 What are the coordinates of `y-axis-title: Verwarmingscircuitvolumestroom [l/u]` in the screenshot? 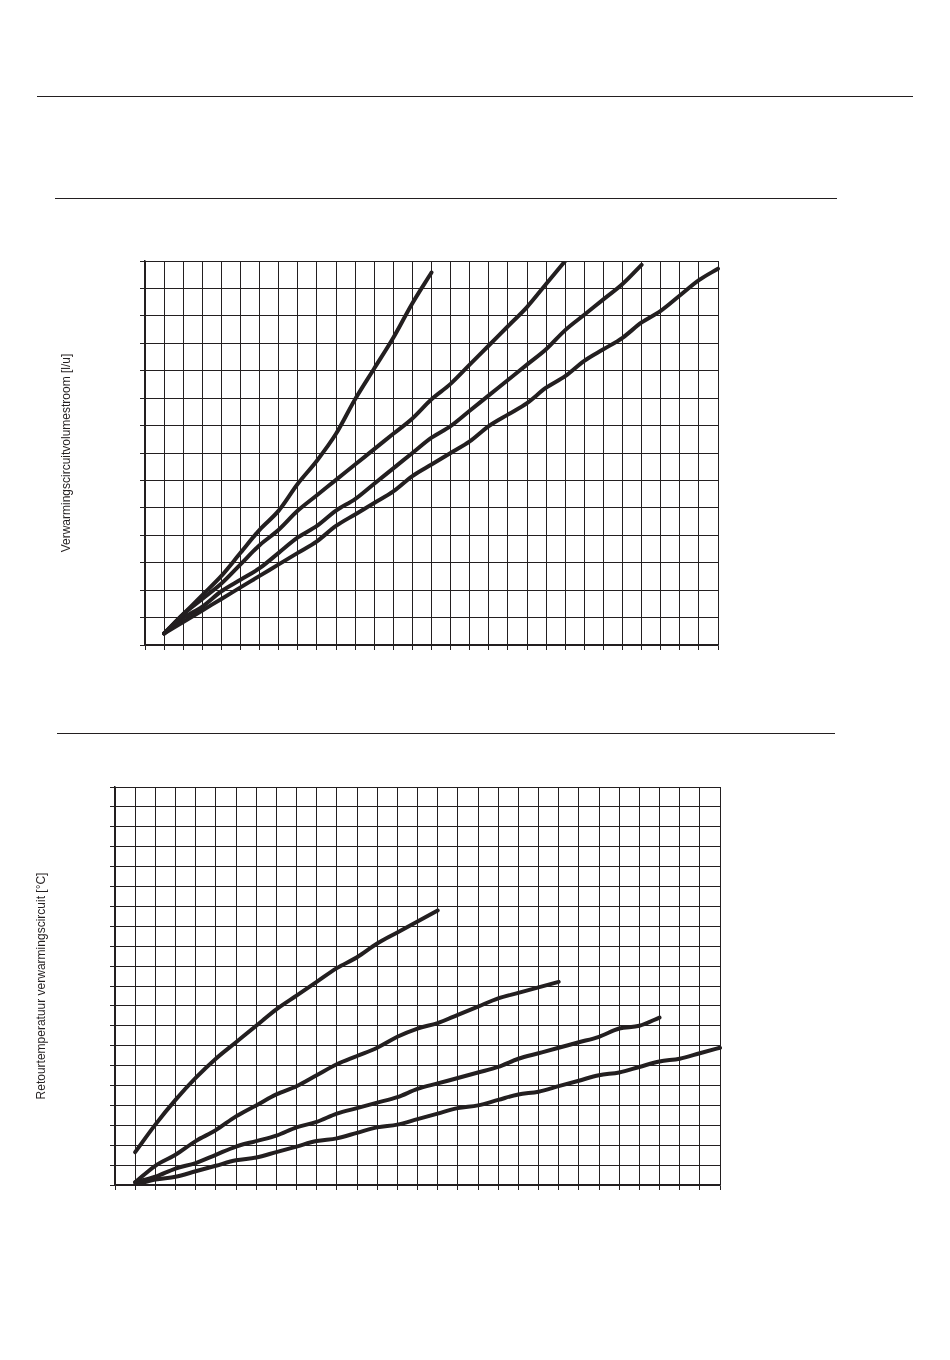 It's located at (65, 453).